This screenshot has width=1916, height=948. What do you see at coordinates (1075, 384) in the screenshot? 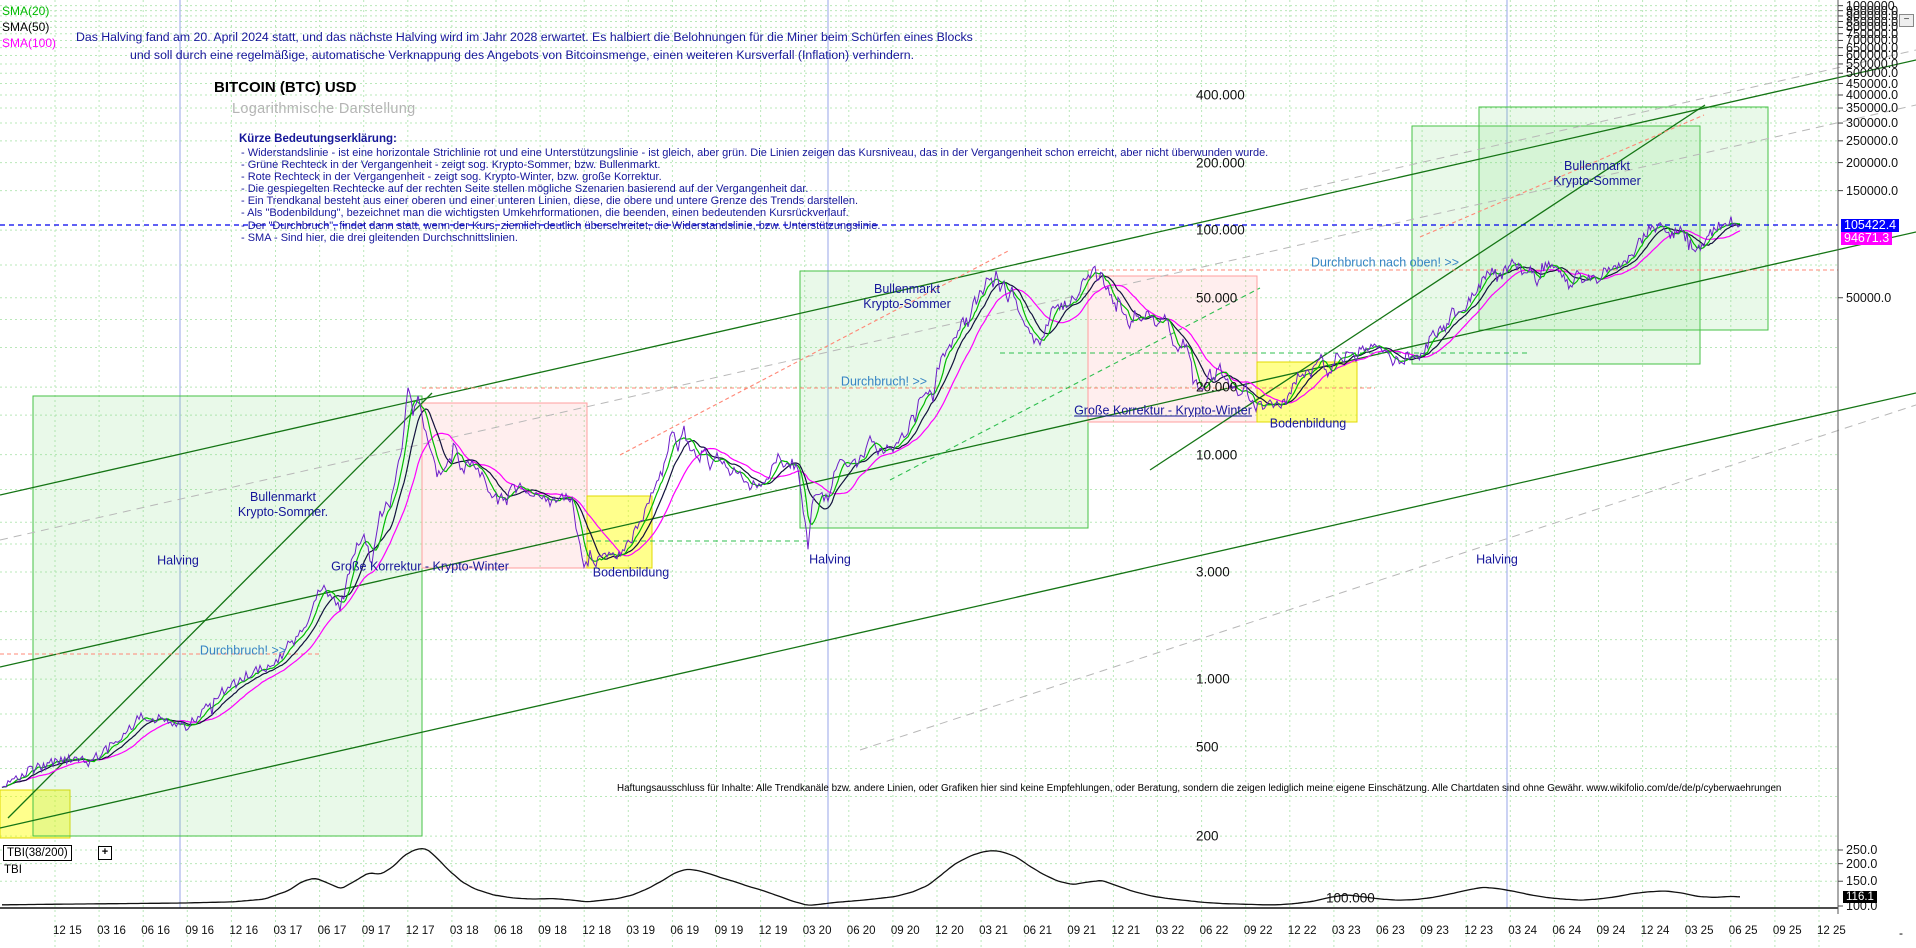
I see `support-line` at bounding box center [1075, 384].